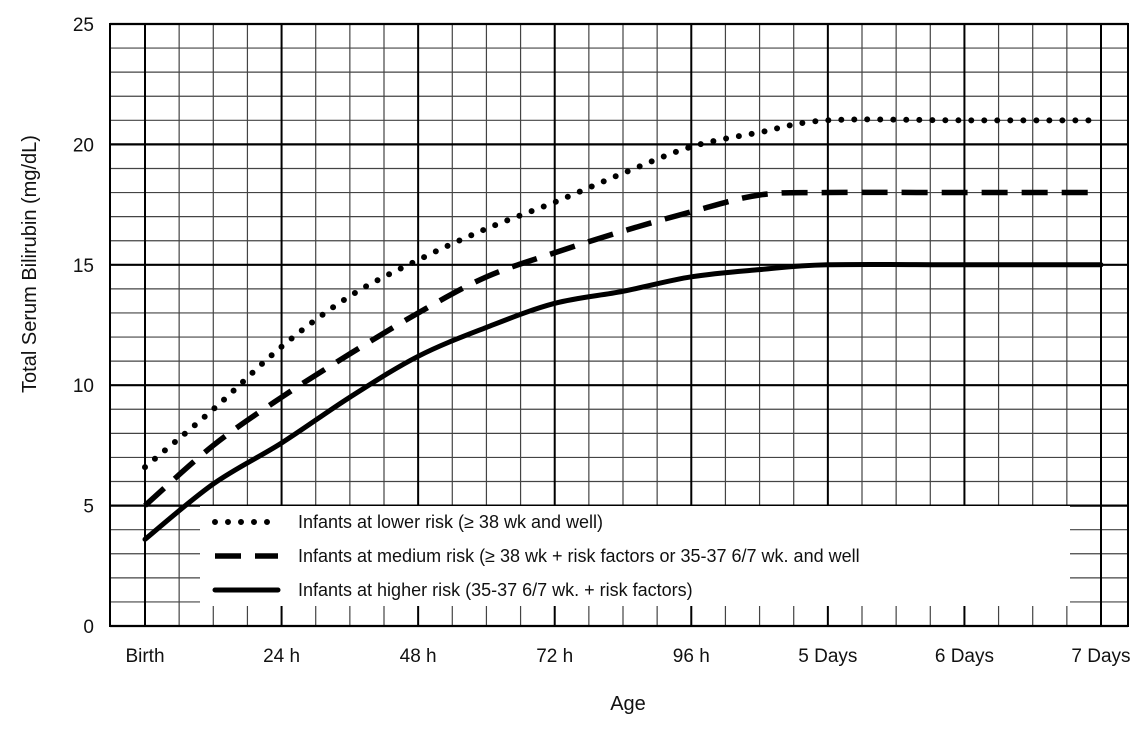  I want to click on x-tick-label: 72 h, so click(554, 656).